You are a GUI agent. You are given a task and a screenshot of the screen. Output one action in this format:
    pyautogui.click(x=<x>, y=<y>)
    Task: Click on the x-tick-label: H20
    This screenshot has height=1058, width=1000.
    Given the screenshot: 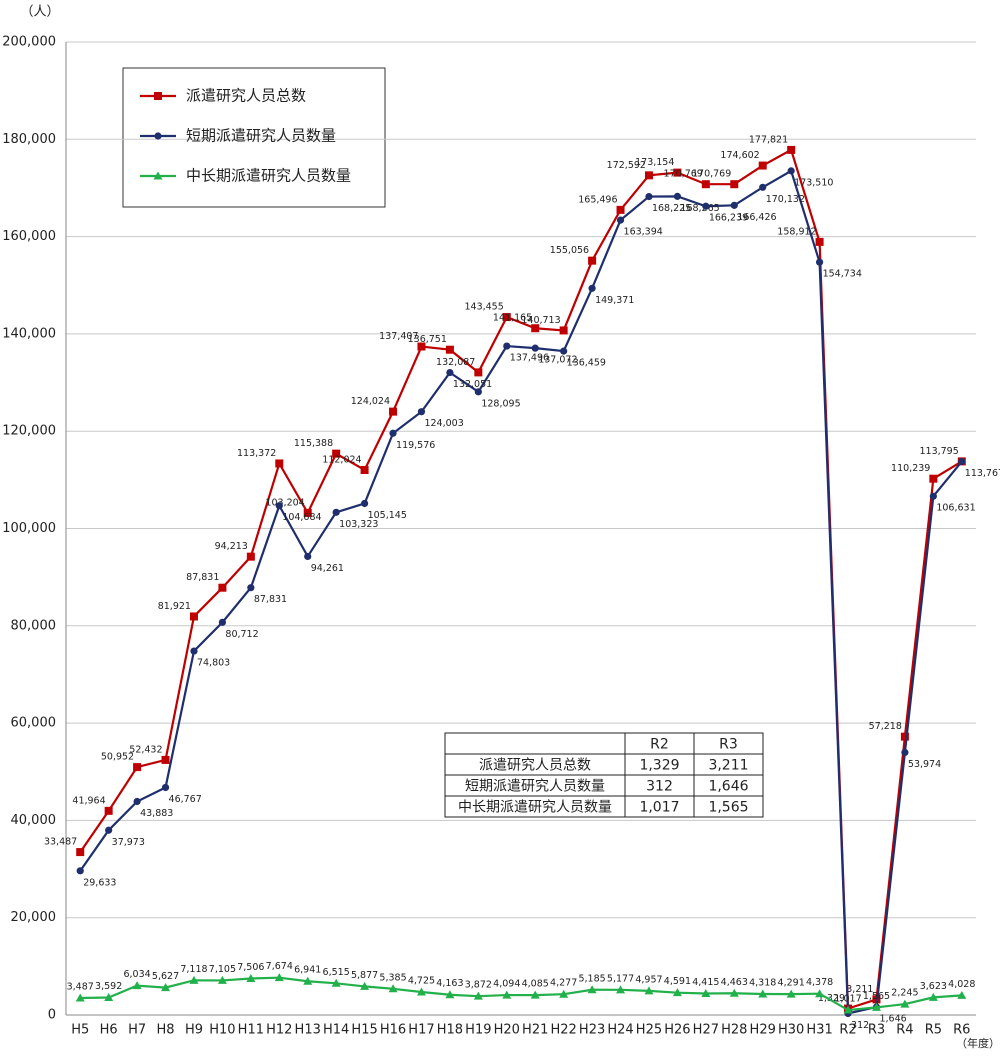 What is the action you would take?
    pyautogui.click(x=507, y=1030)
    